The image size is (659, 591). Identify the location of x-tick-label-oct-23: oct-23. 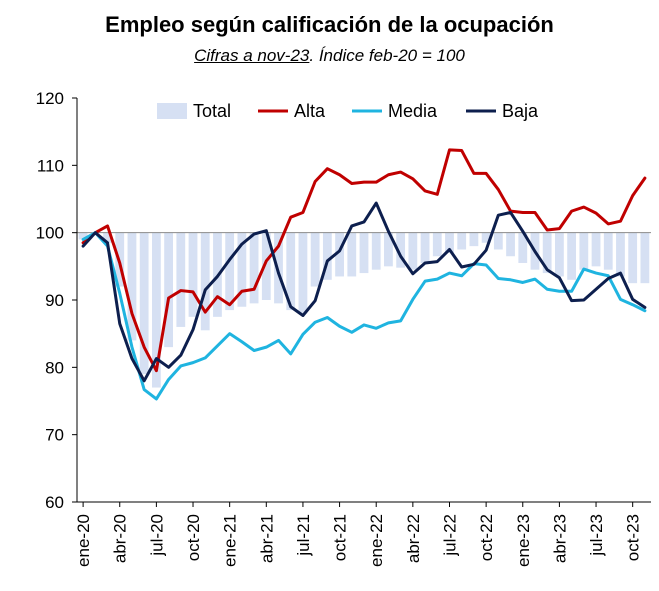
(633, 537).